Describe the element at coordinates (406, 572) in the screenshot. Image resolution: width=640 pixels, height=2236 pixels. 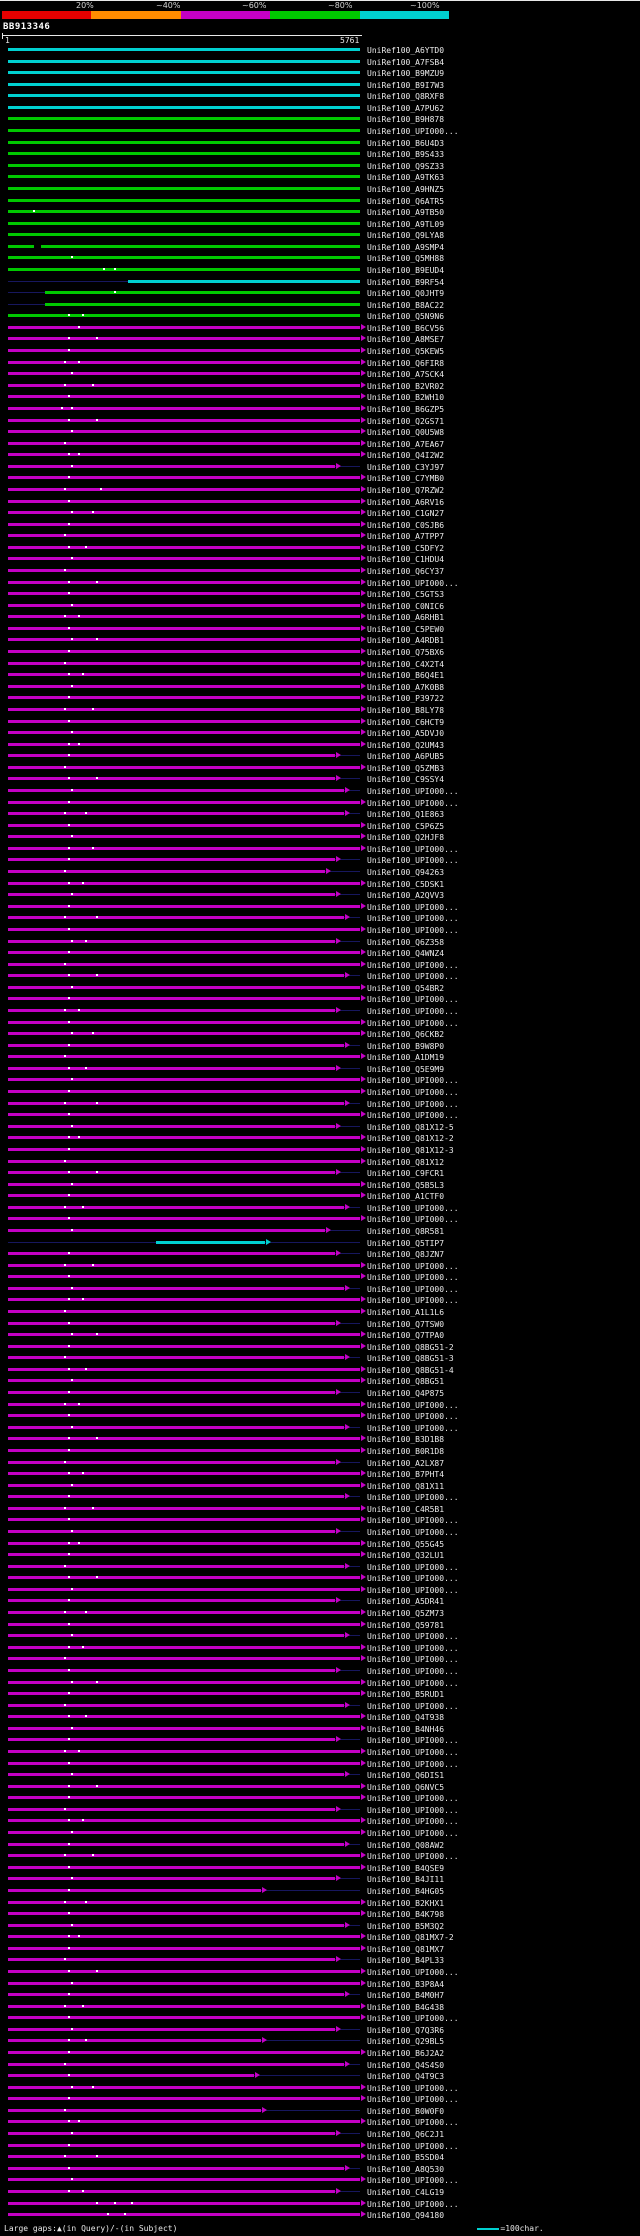
I see `hit-label: UniRef100_Q6CY37` at that location.